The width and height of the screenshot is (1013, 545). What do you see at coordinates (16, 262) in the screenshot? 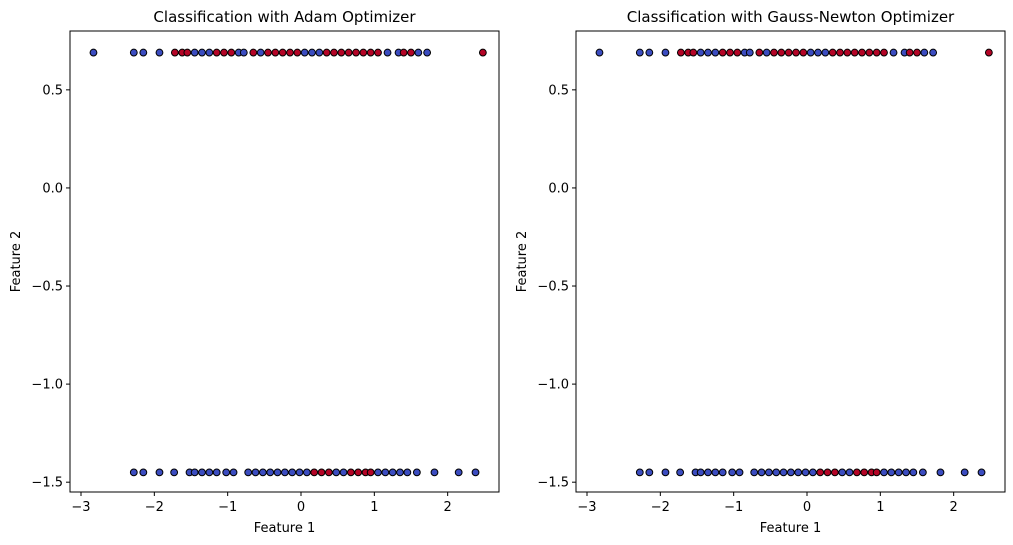
I see `y-axis-label: Feature 2` at bounding box center [16, 262].